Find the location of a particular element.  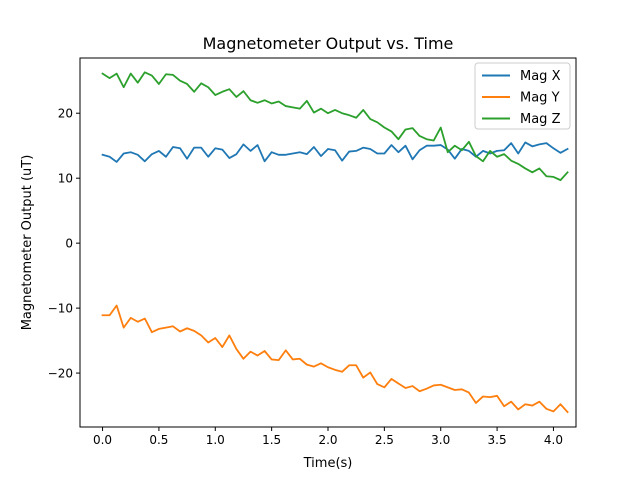

x-tick-label: 0.5 is located at coordinates (158, 440).